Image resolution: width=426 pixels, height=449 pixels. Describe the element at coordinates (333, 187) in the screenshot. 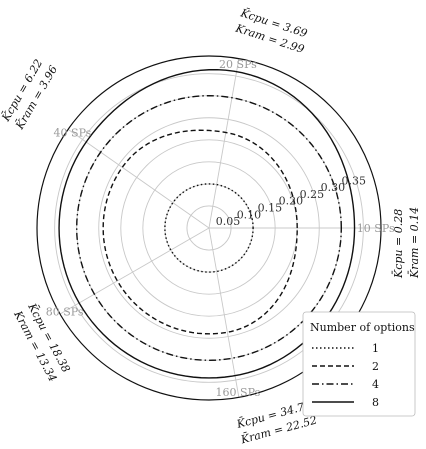

I see `radial-tick-label: 0.30` at that location.